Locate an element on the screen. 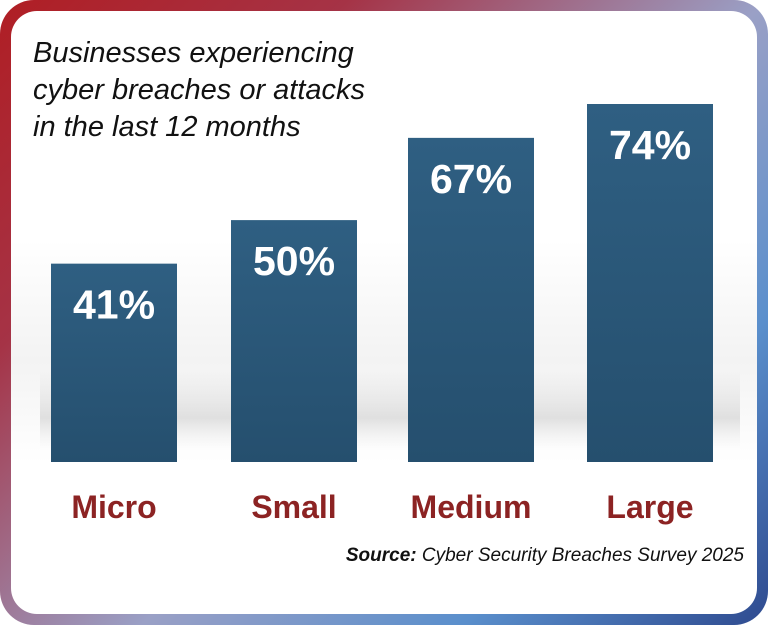 The image size is (768, 625). bar-micro is located at coordinates (114, 362).